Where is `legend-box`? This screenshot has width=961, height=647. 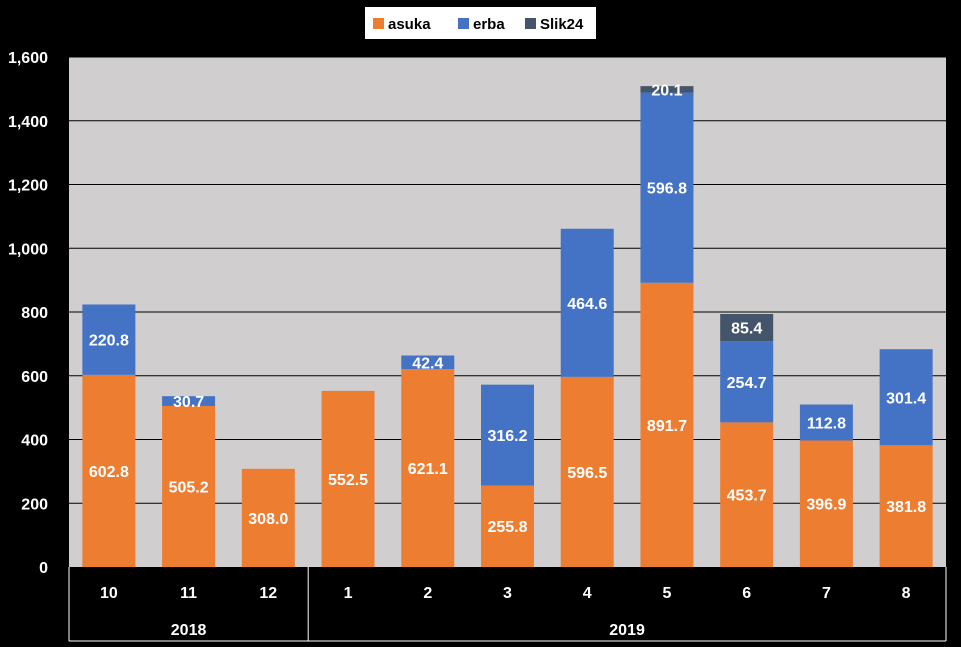 legend-box is located at coordinates (480, 23).